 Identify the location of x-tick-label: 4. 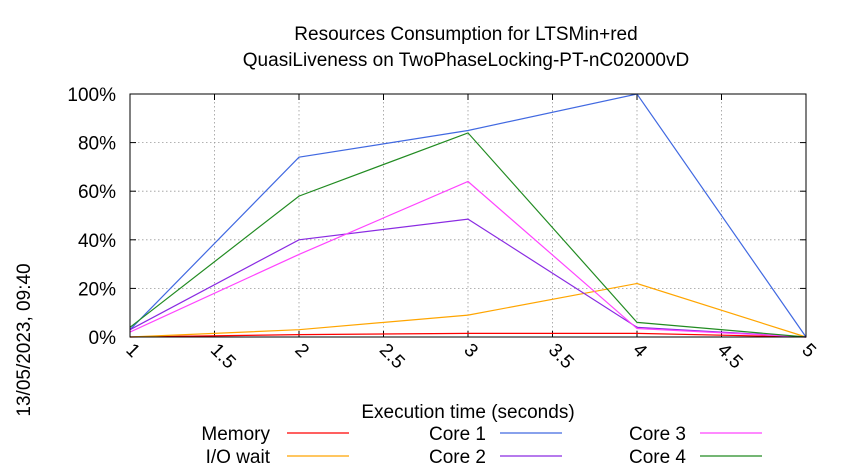
(639, 351).